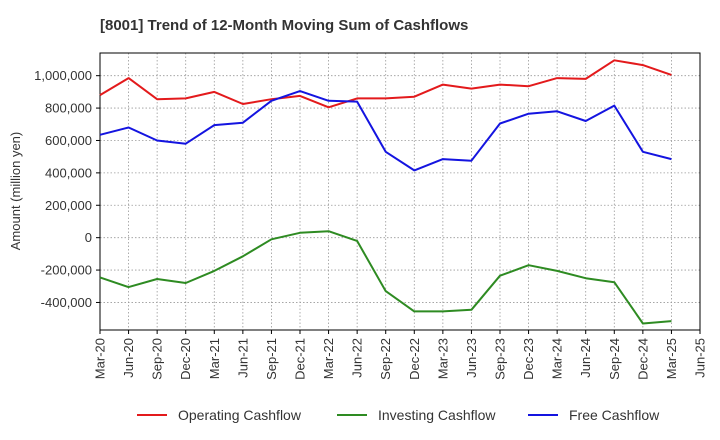  Describe the element at coordinates (66, 302) in the screenshot. I see `y-tick-label: -400,000` at that location.